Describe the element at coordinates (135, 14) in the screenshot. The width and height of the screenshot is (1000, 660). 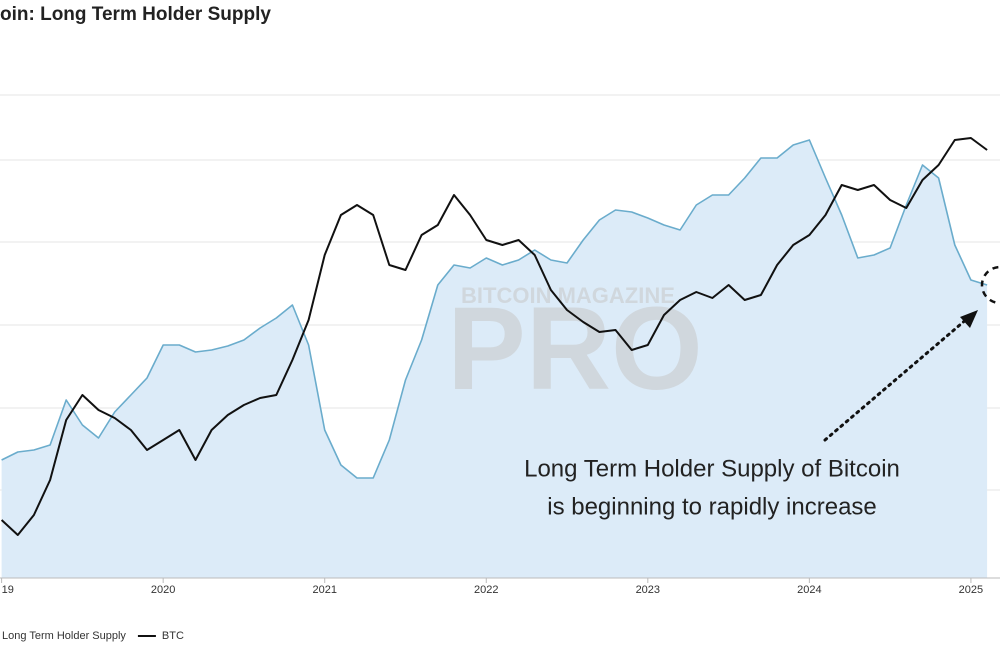
I see `chart-title: oin: Long Term Holder Supply` at that location.